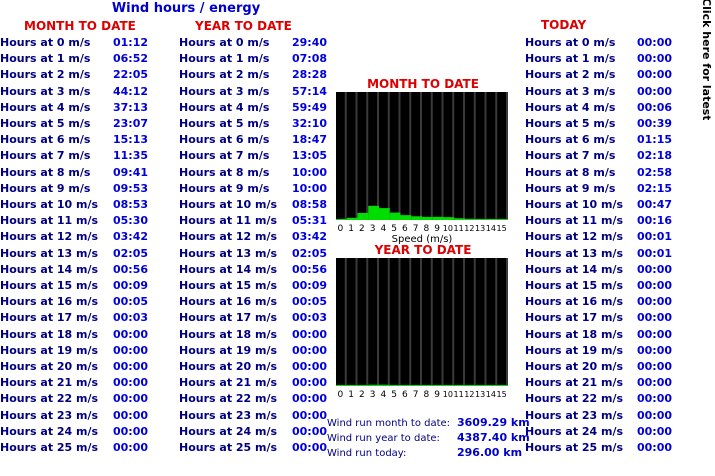 The width and height of the screenshot is (715, 476). I want to click on today-row: Hours at 2 m/s 00:00, so click(601, 75).